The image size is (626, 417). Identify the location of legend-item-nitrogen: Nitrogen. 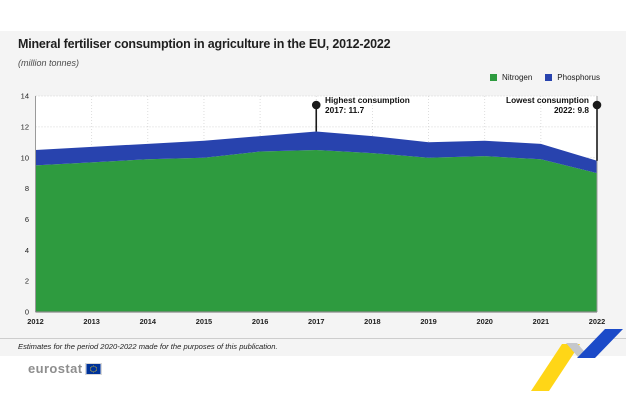
(511, 77).